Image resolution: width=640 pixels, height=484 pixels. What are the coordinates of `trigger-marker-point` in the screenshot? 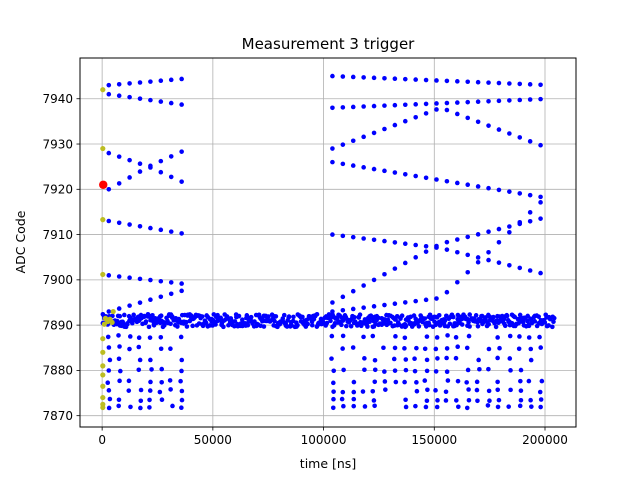 It's located at (103, 184).